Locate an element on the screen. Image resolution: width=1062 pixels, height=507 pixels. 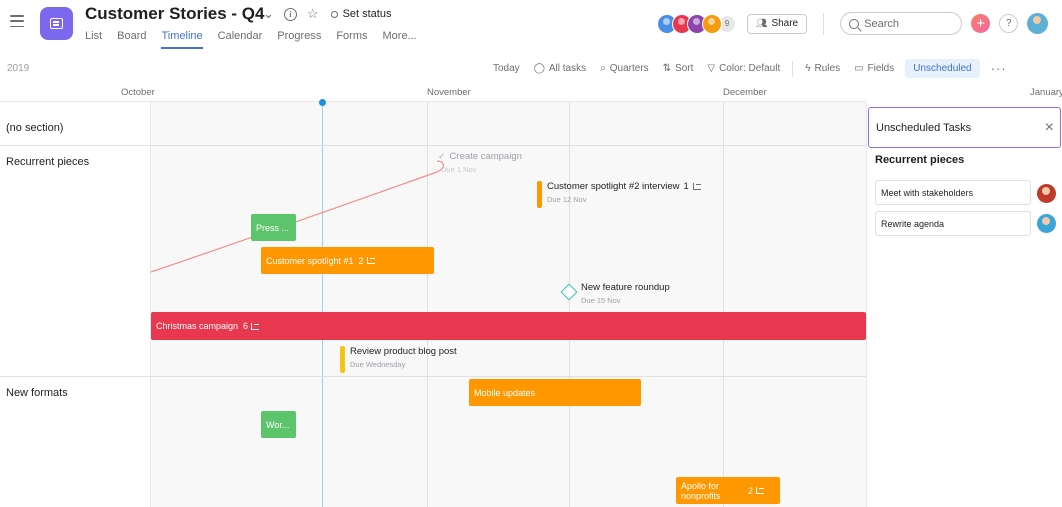
unscheduled-task-card: Meet with stakeholders is located at coordinates (953, 192).